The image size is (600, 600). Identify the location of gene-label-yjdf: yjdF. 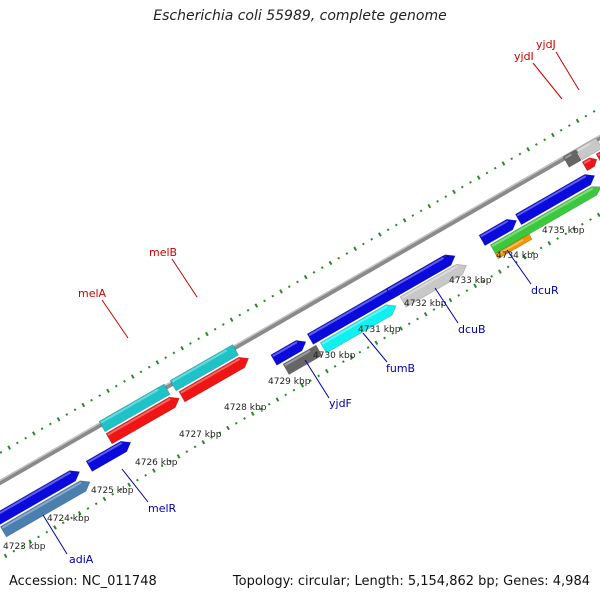
(340, 403).